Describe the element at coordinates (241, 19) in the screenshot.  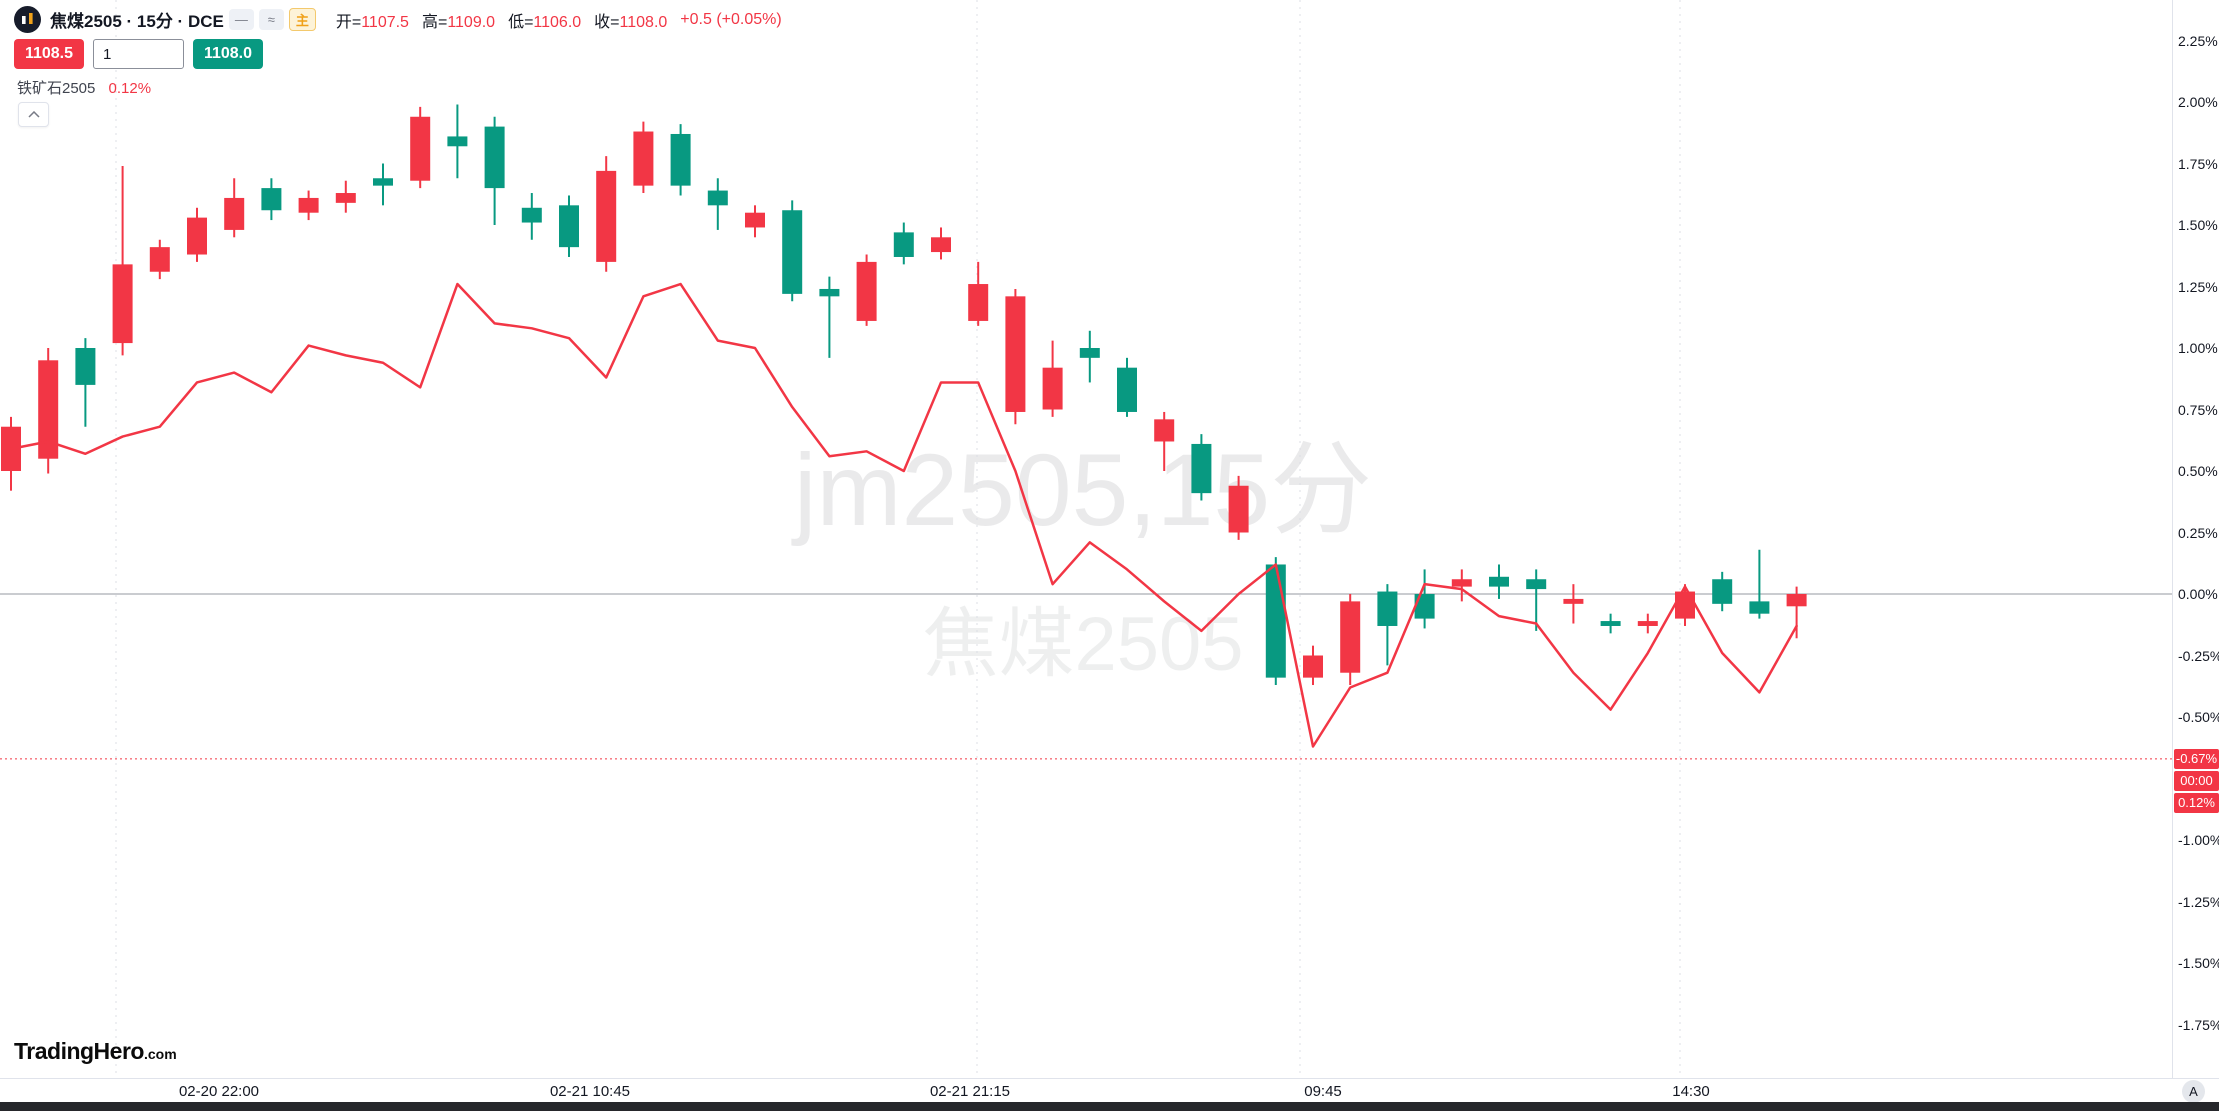
I see `minimize-icon: —` at that location.